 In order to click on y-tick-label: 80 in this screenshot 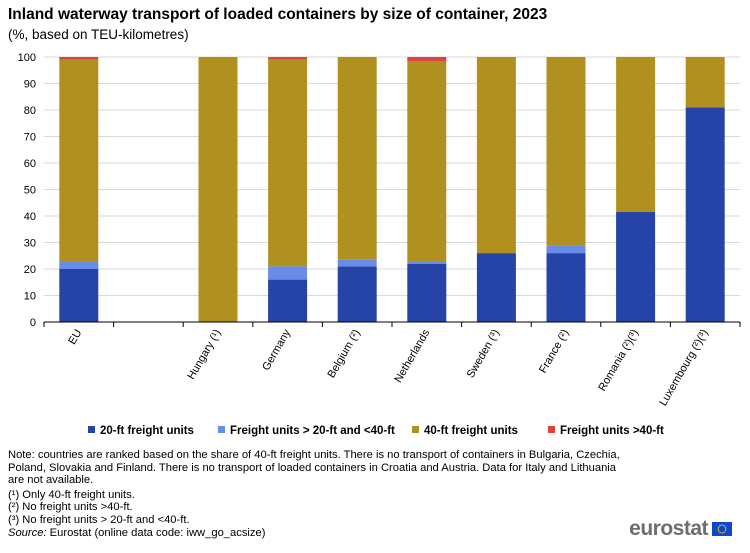, I will do `click(30, 111)`.